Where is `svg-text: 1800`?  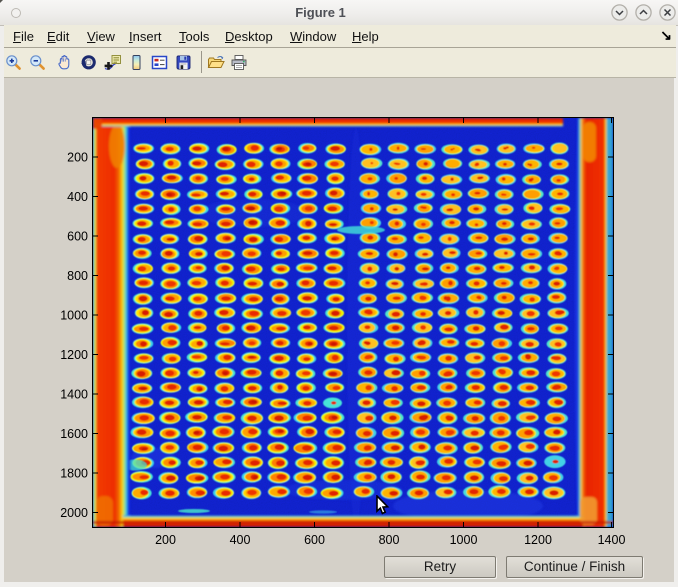 svg-text: 1800 is located at coordinates (74, 474).